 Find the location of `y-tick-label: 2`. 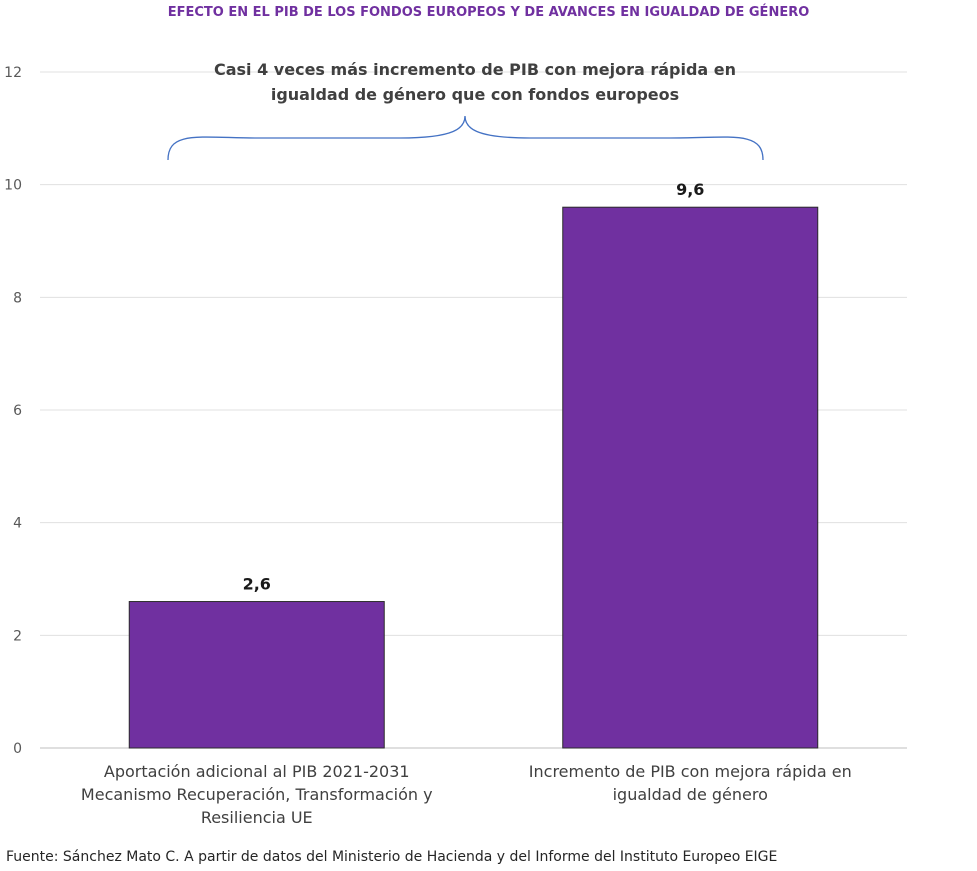

y-tick-label: 2 is located at coordinates (17, 636).